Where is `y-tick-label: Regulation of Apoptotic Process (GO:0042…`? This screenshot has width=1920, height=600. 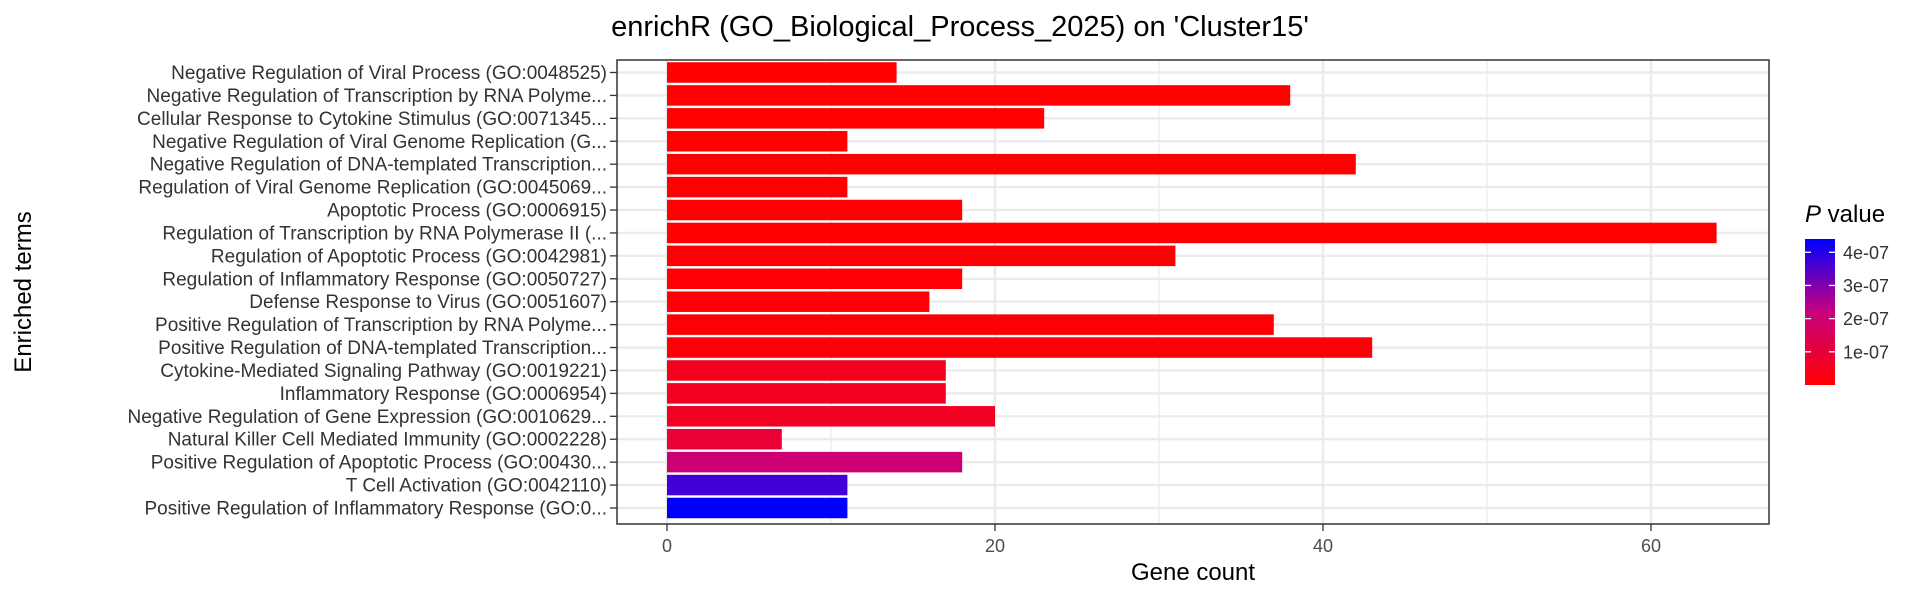 y-tick-label: Regulation of Apoptotic Process (GO:0042… is located at coordinates (409, 256).